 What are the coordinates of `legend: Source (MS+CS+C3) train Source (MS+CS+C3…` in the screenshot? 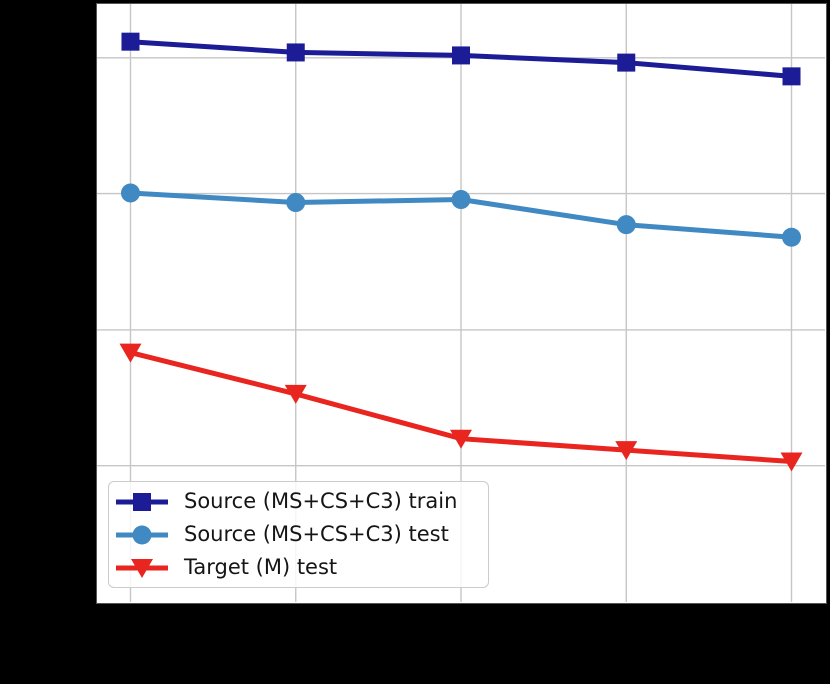 It's located at (298, 534).